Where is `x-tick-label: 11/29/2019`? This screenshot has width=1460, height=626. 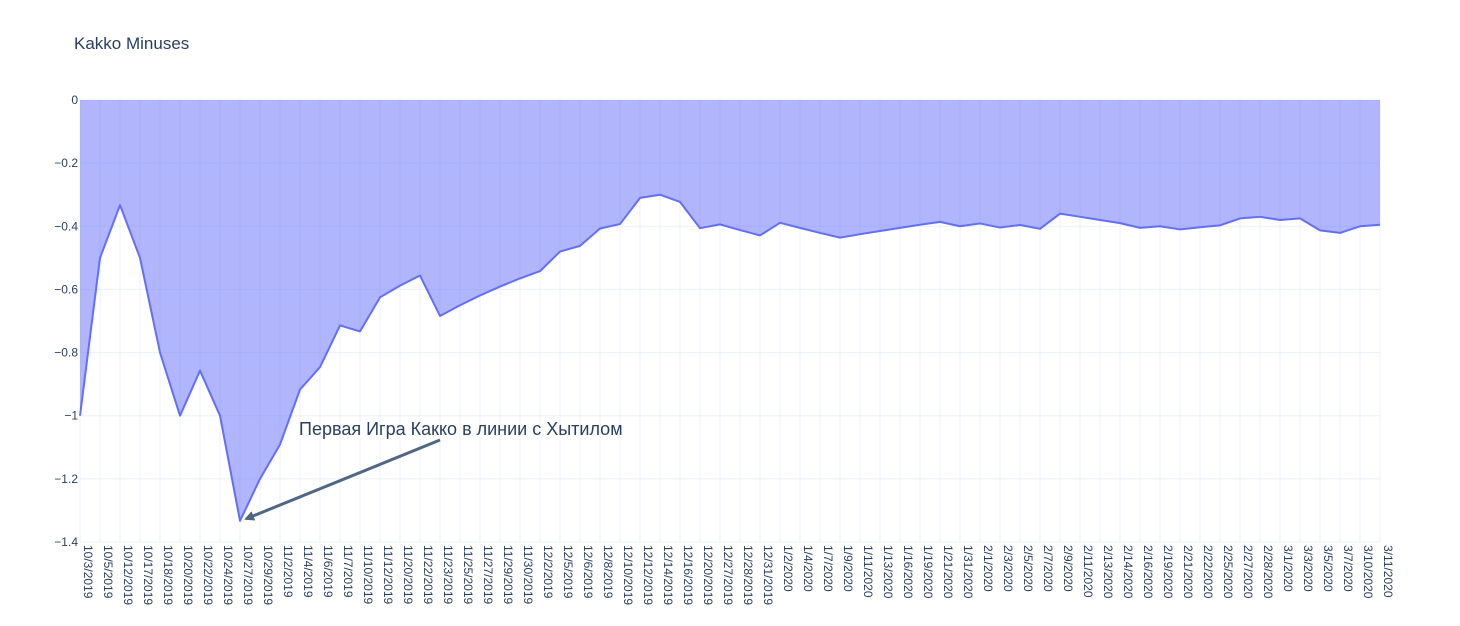
x-tick-label: 11/29/2019 is located at coordinates (508, 574).